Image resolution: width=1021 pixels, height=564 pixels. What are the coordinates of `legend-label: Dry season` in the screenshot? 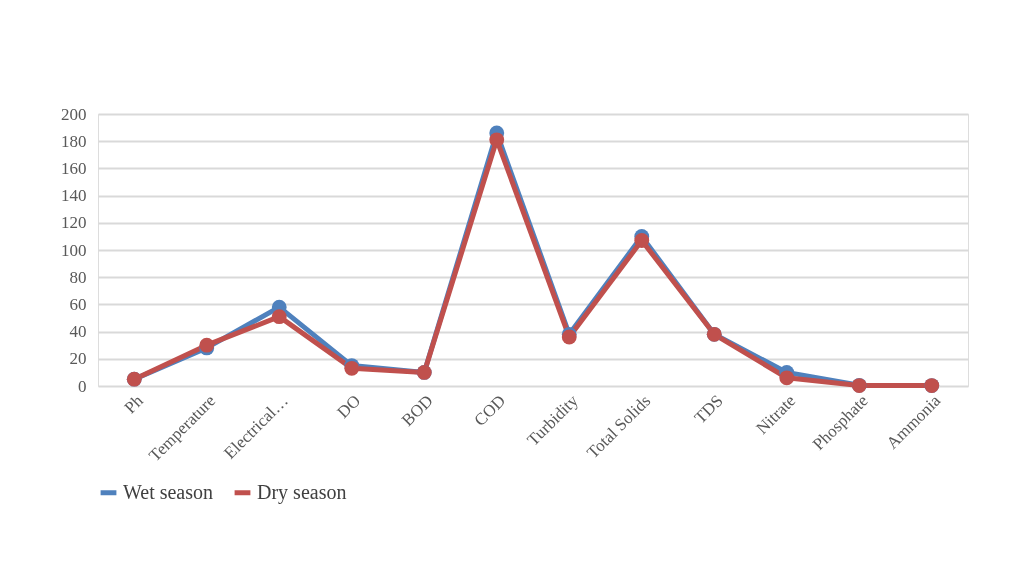 It's located at (302, 492).